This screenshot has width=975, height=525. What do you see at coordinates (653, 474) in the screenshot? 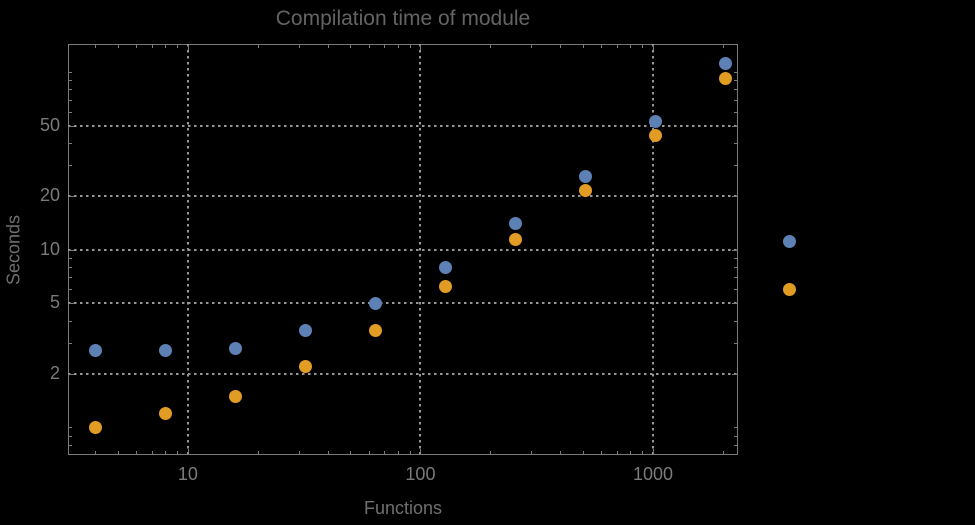
I see `x-tick-label: 1000` at bounding box center [653, 474].